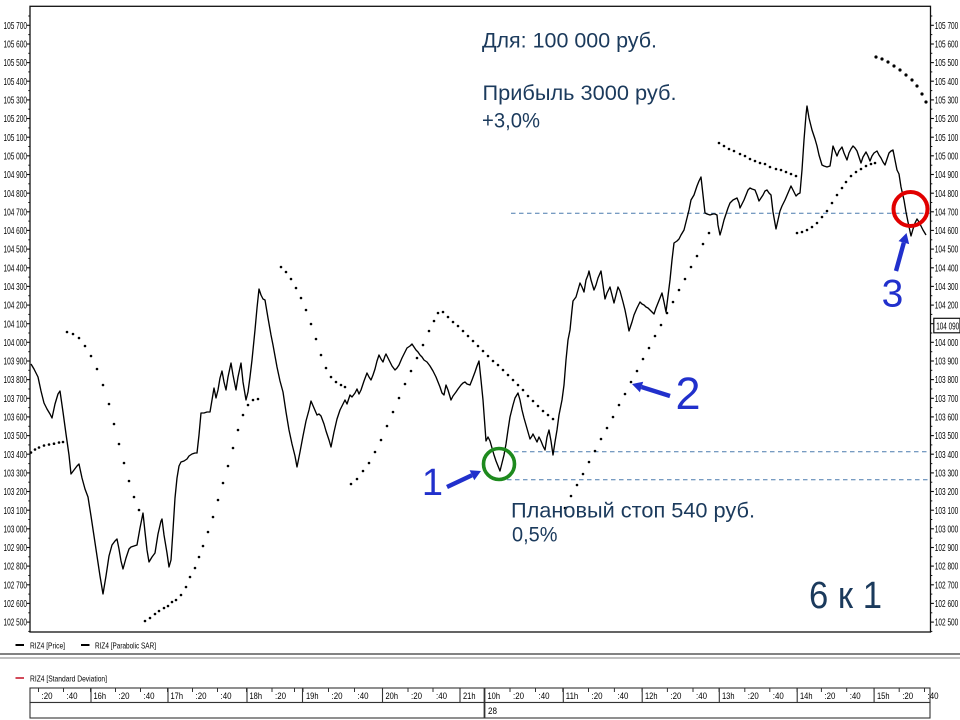  I want to click on svg-text: RIZ4 [Standard Deviation], so click(68, 679).